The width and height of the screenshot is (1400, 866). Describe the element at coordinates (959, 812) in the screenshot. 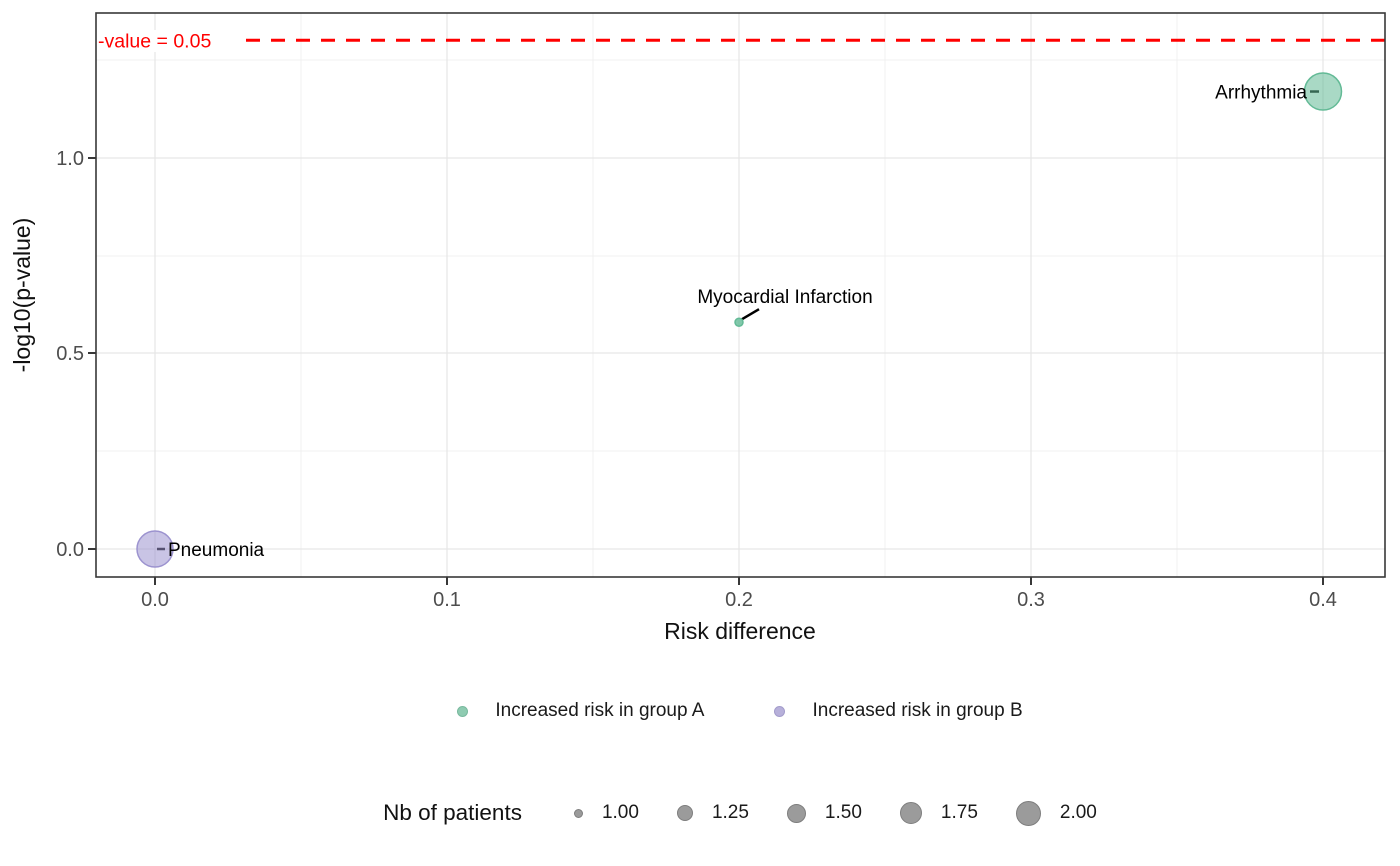

I see `size-legend-label: 1.75` at that location.